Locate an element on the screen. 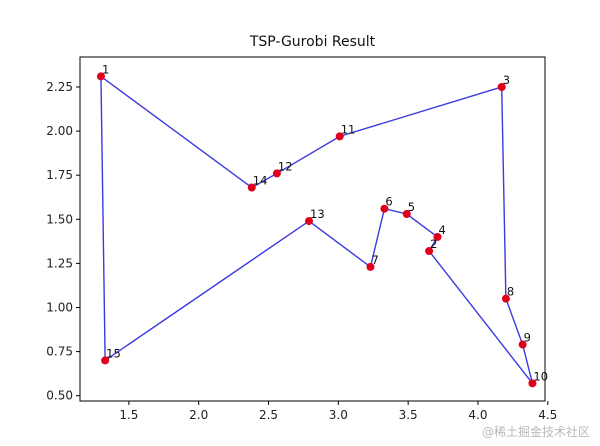 Image resolution: width=600 pixels, height=446 pixels. x-tick-label: 3.5 is located at coordinates (408, 415).